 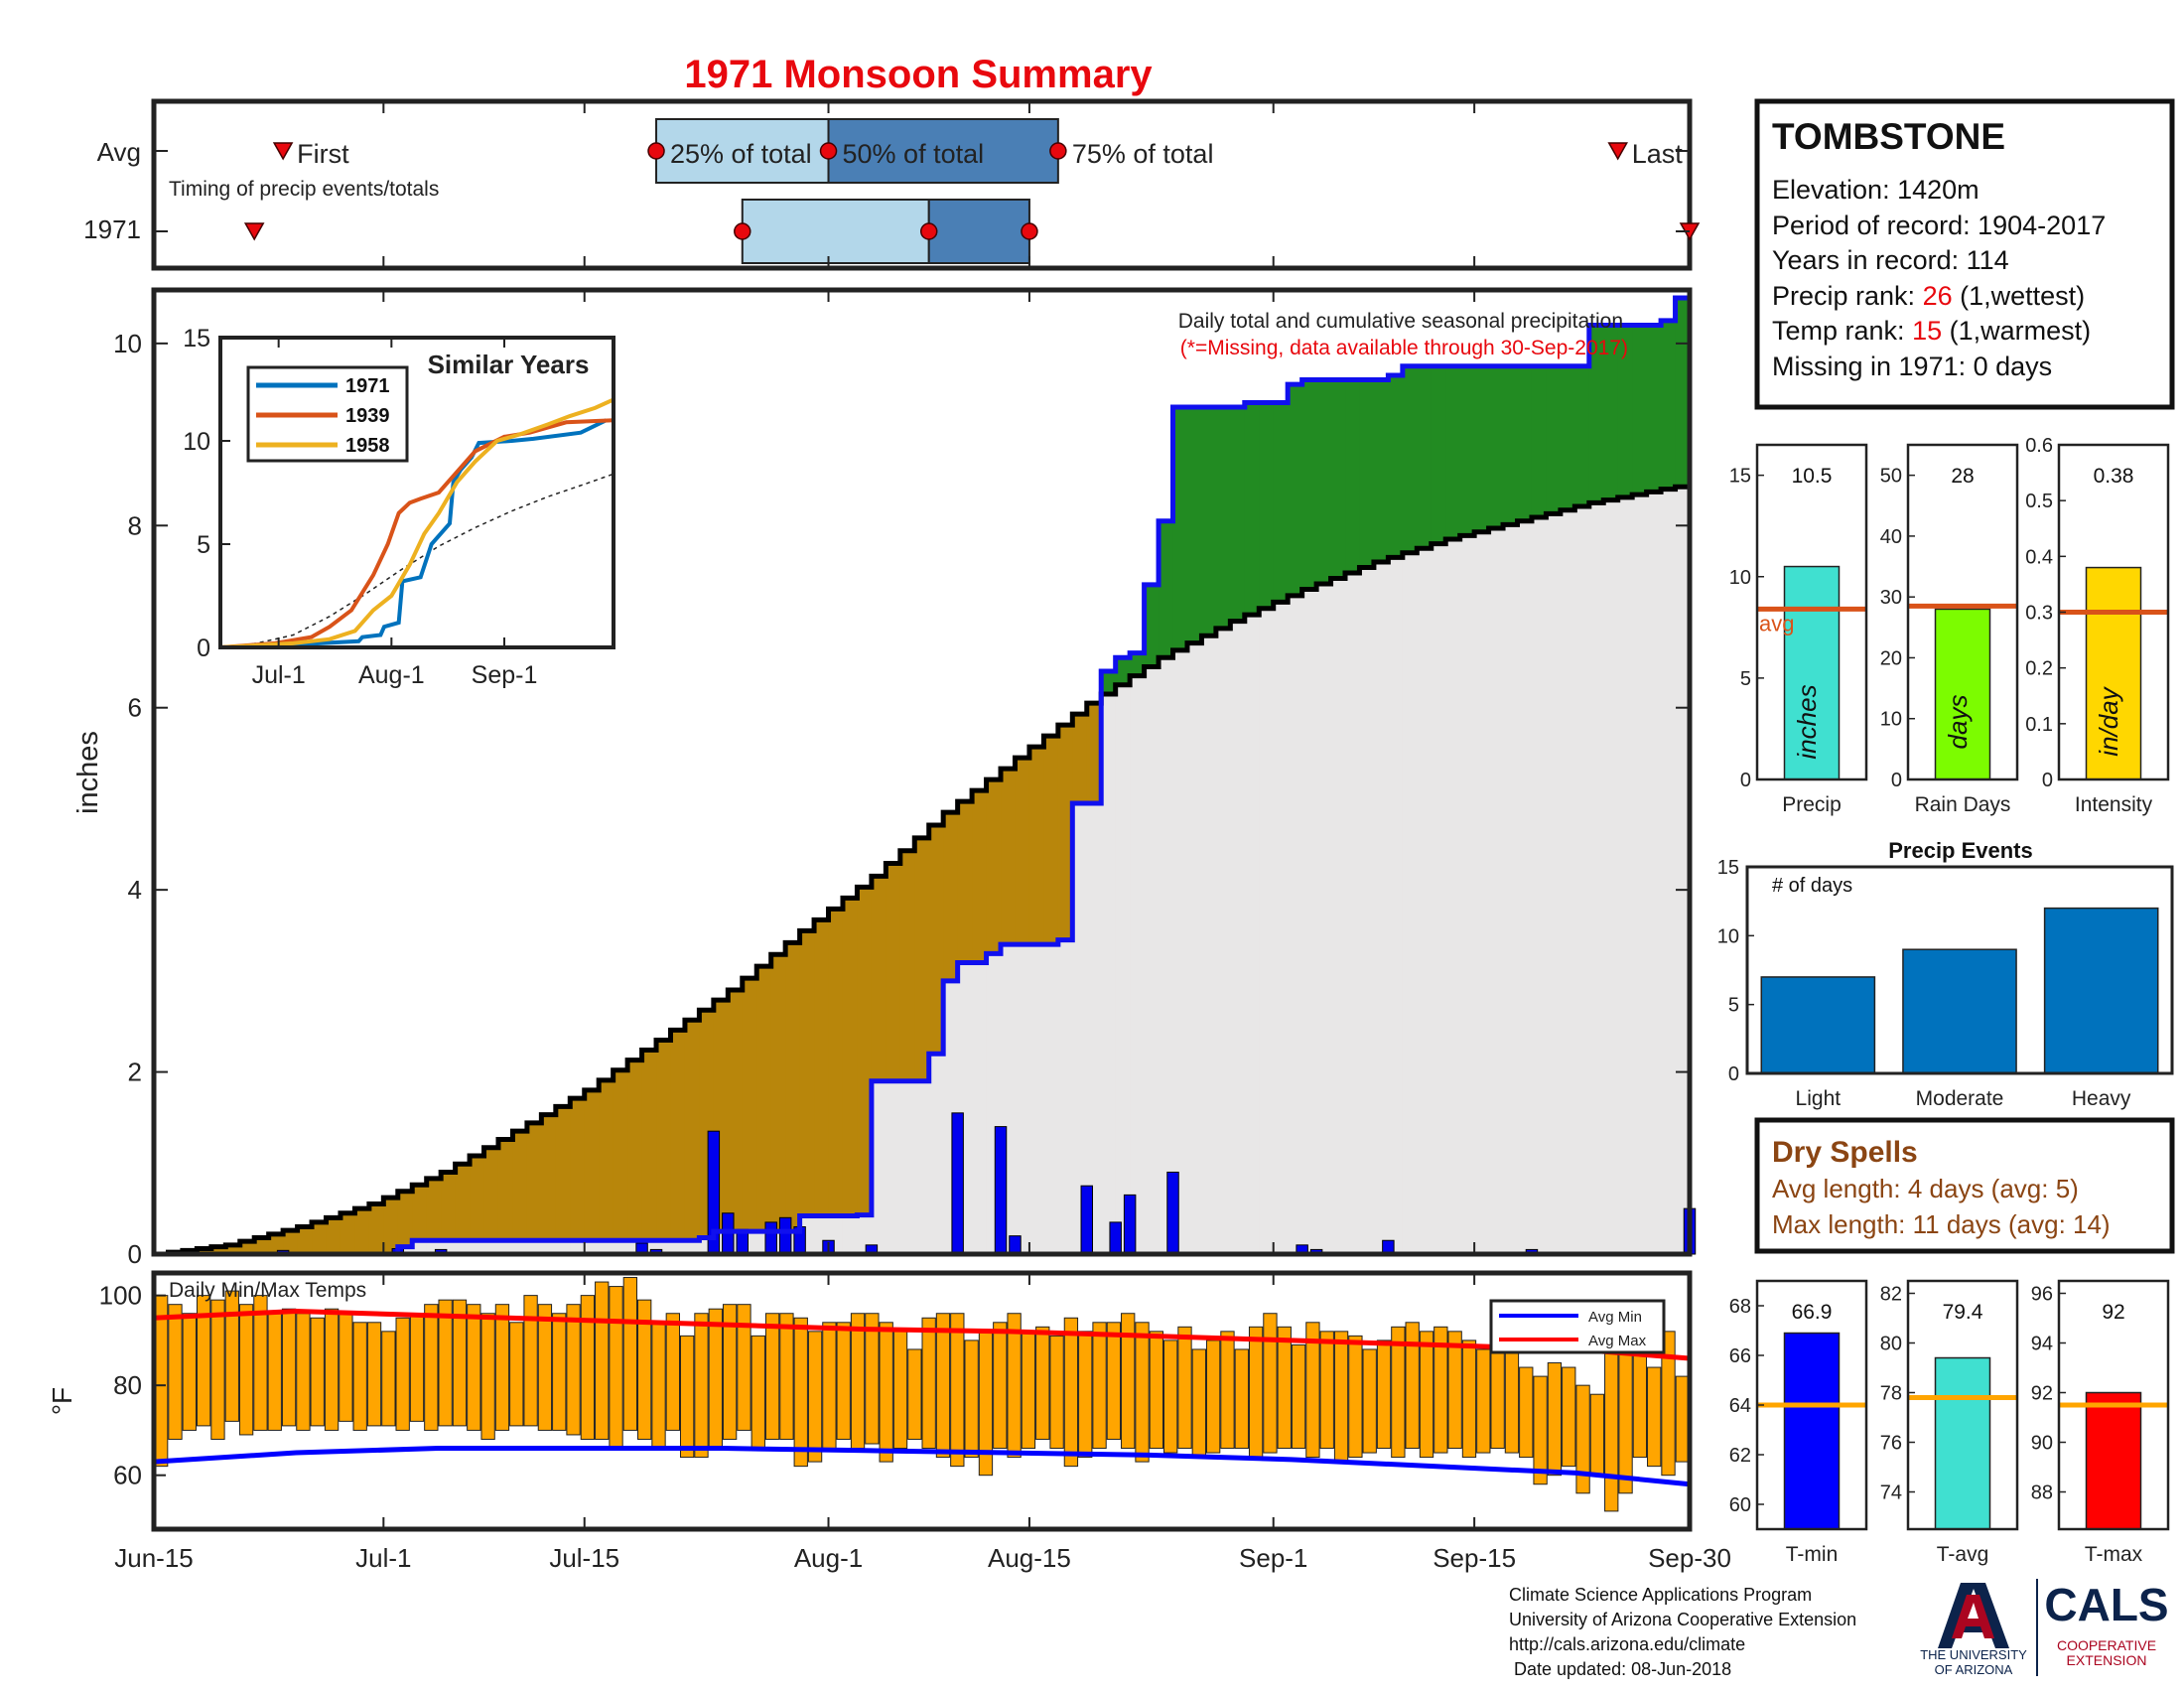 I want to click on stat-ytick-label: 66, so click(x=1740, y=1356).